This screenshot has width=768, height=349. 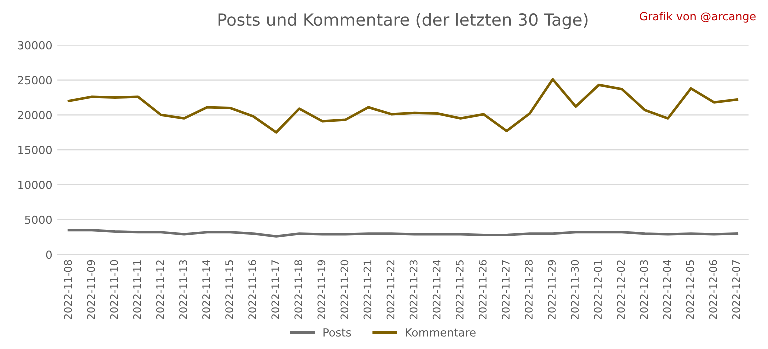 I want to click on chart-title: Posts und Kommentare (der letzten 30 Tage), so click(x=403, y=21).